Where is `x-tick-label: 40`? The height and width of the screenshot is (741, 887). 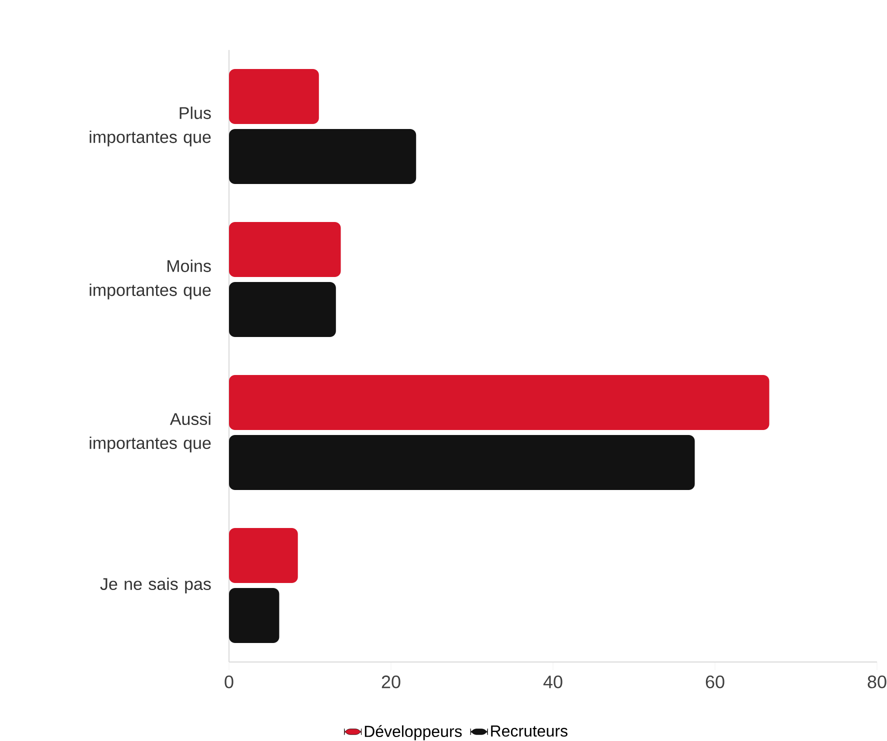 x-tick-label: 40 is located at coordinates (552, 682).